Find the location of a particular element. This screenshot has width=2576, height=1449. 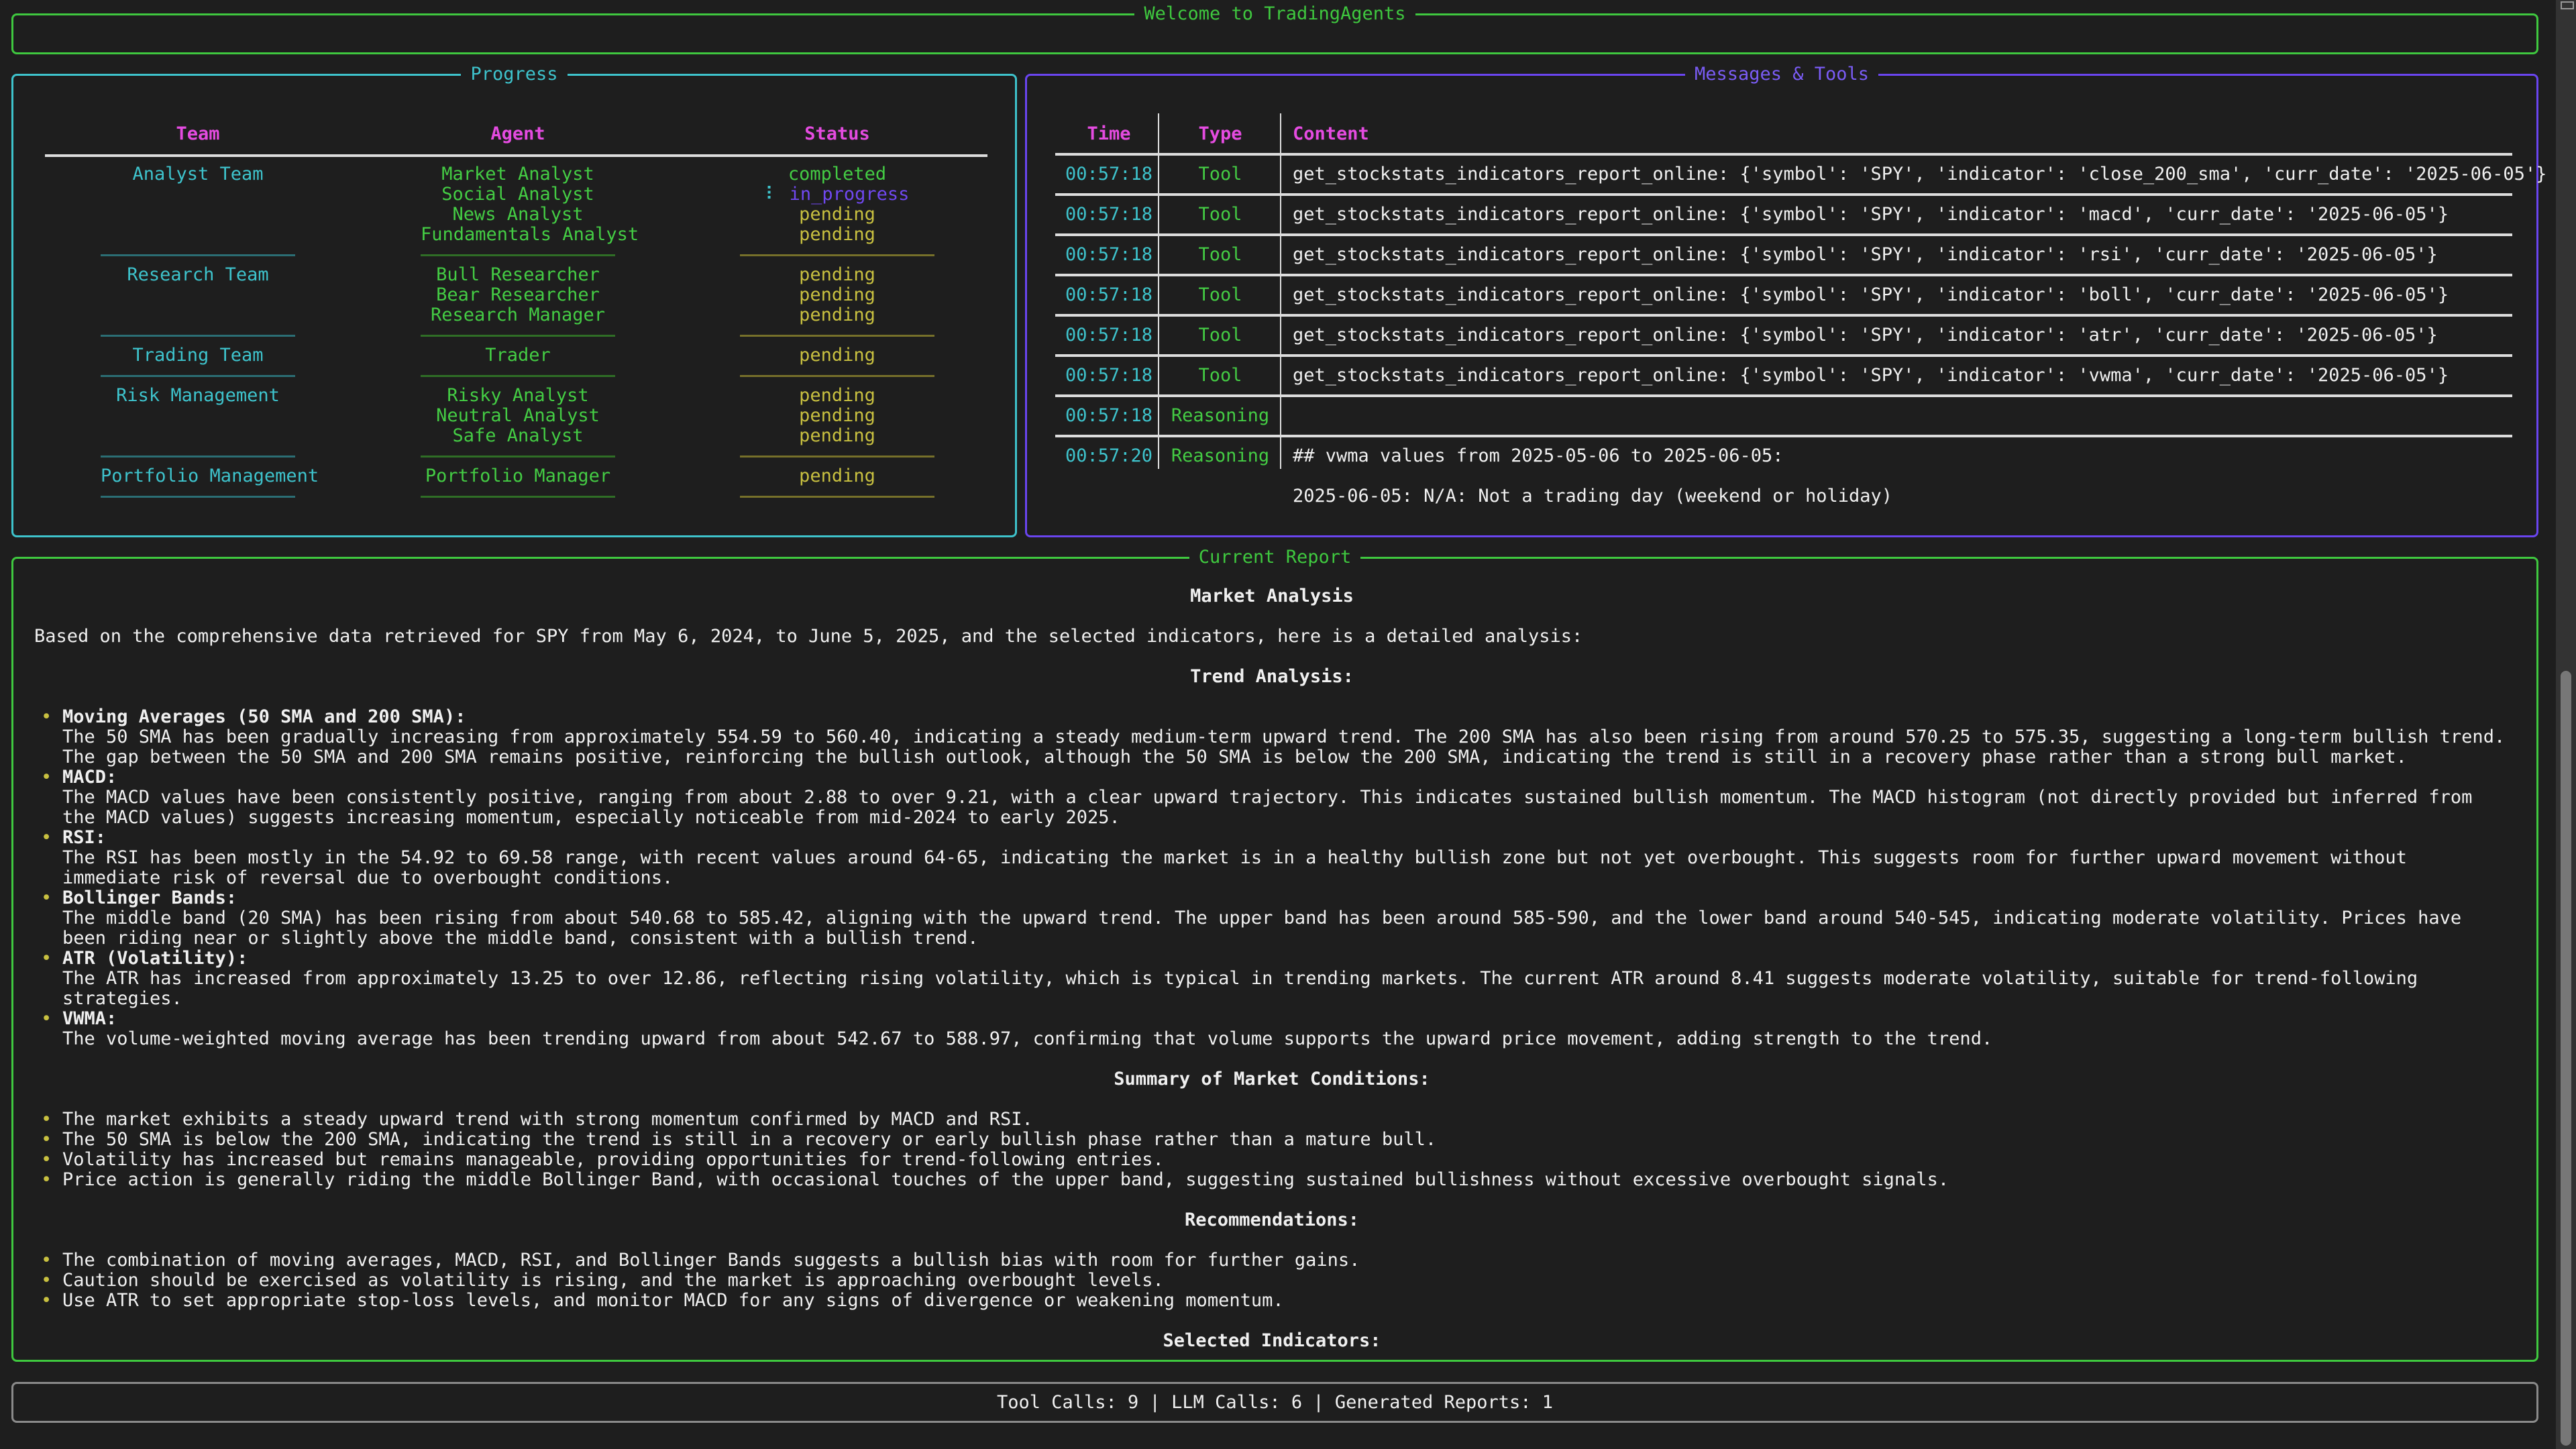

agent-name: Bear Researcher is located at coordinates (518, 294).